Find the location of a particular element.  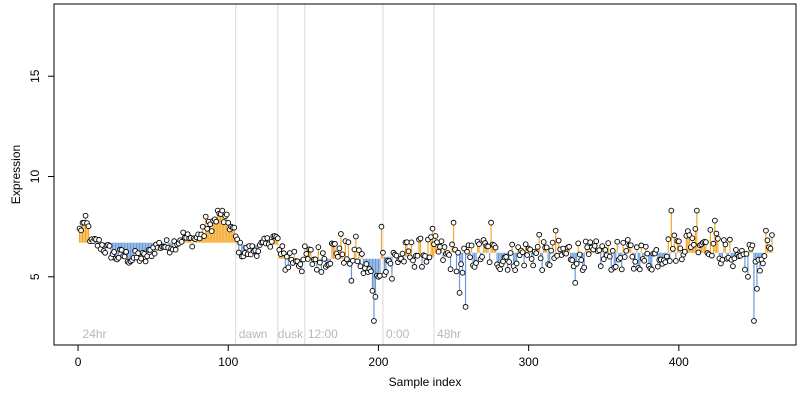

y-axis: 5 10 15 is located at coordinates (41, 174).